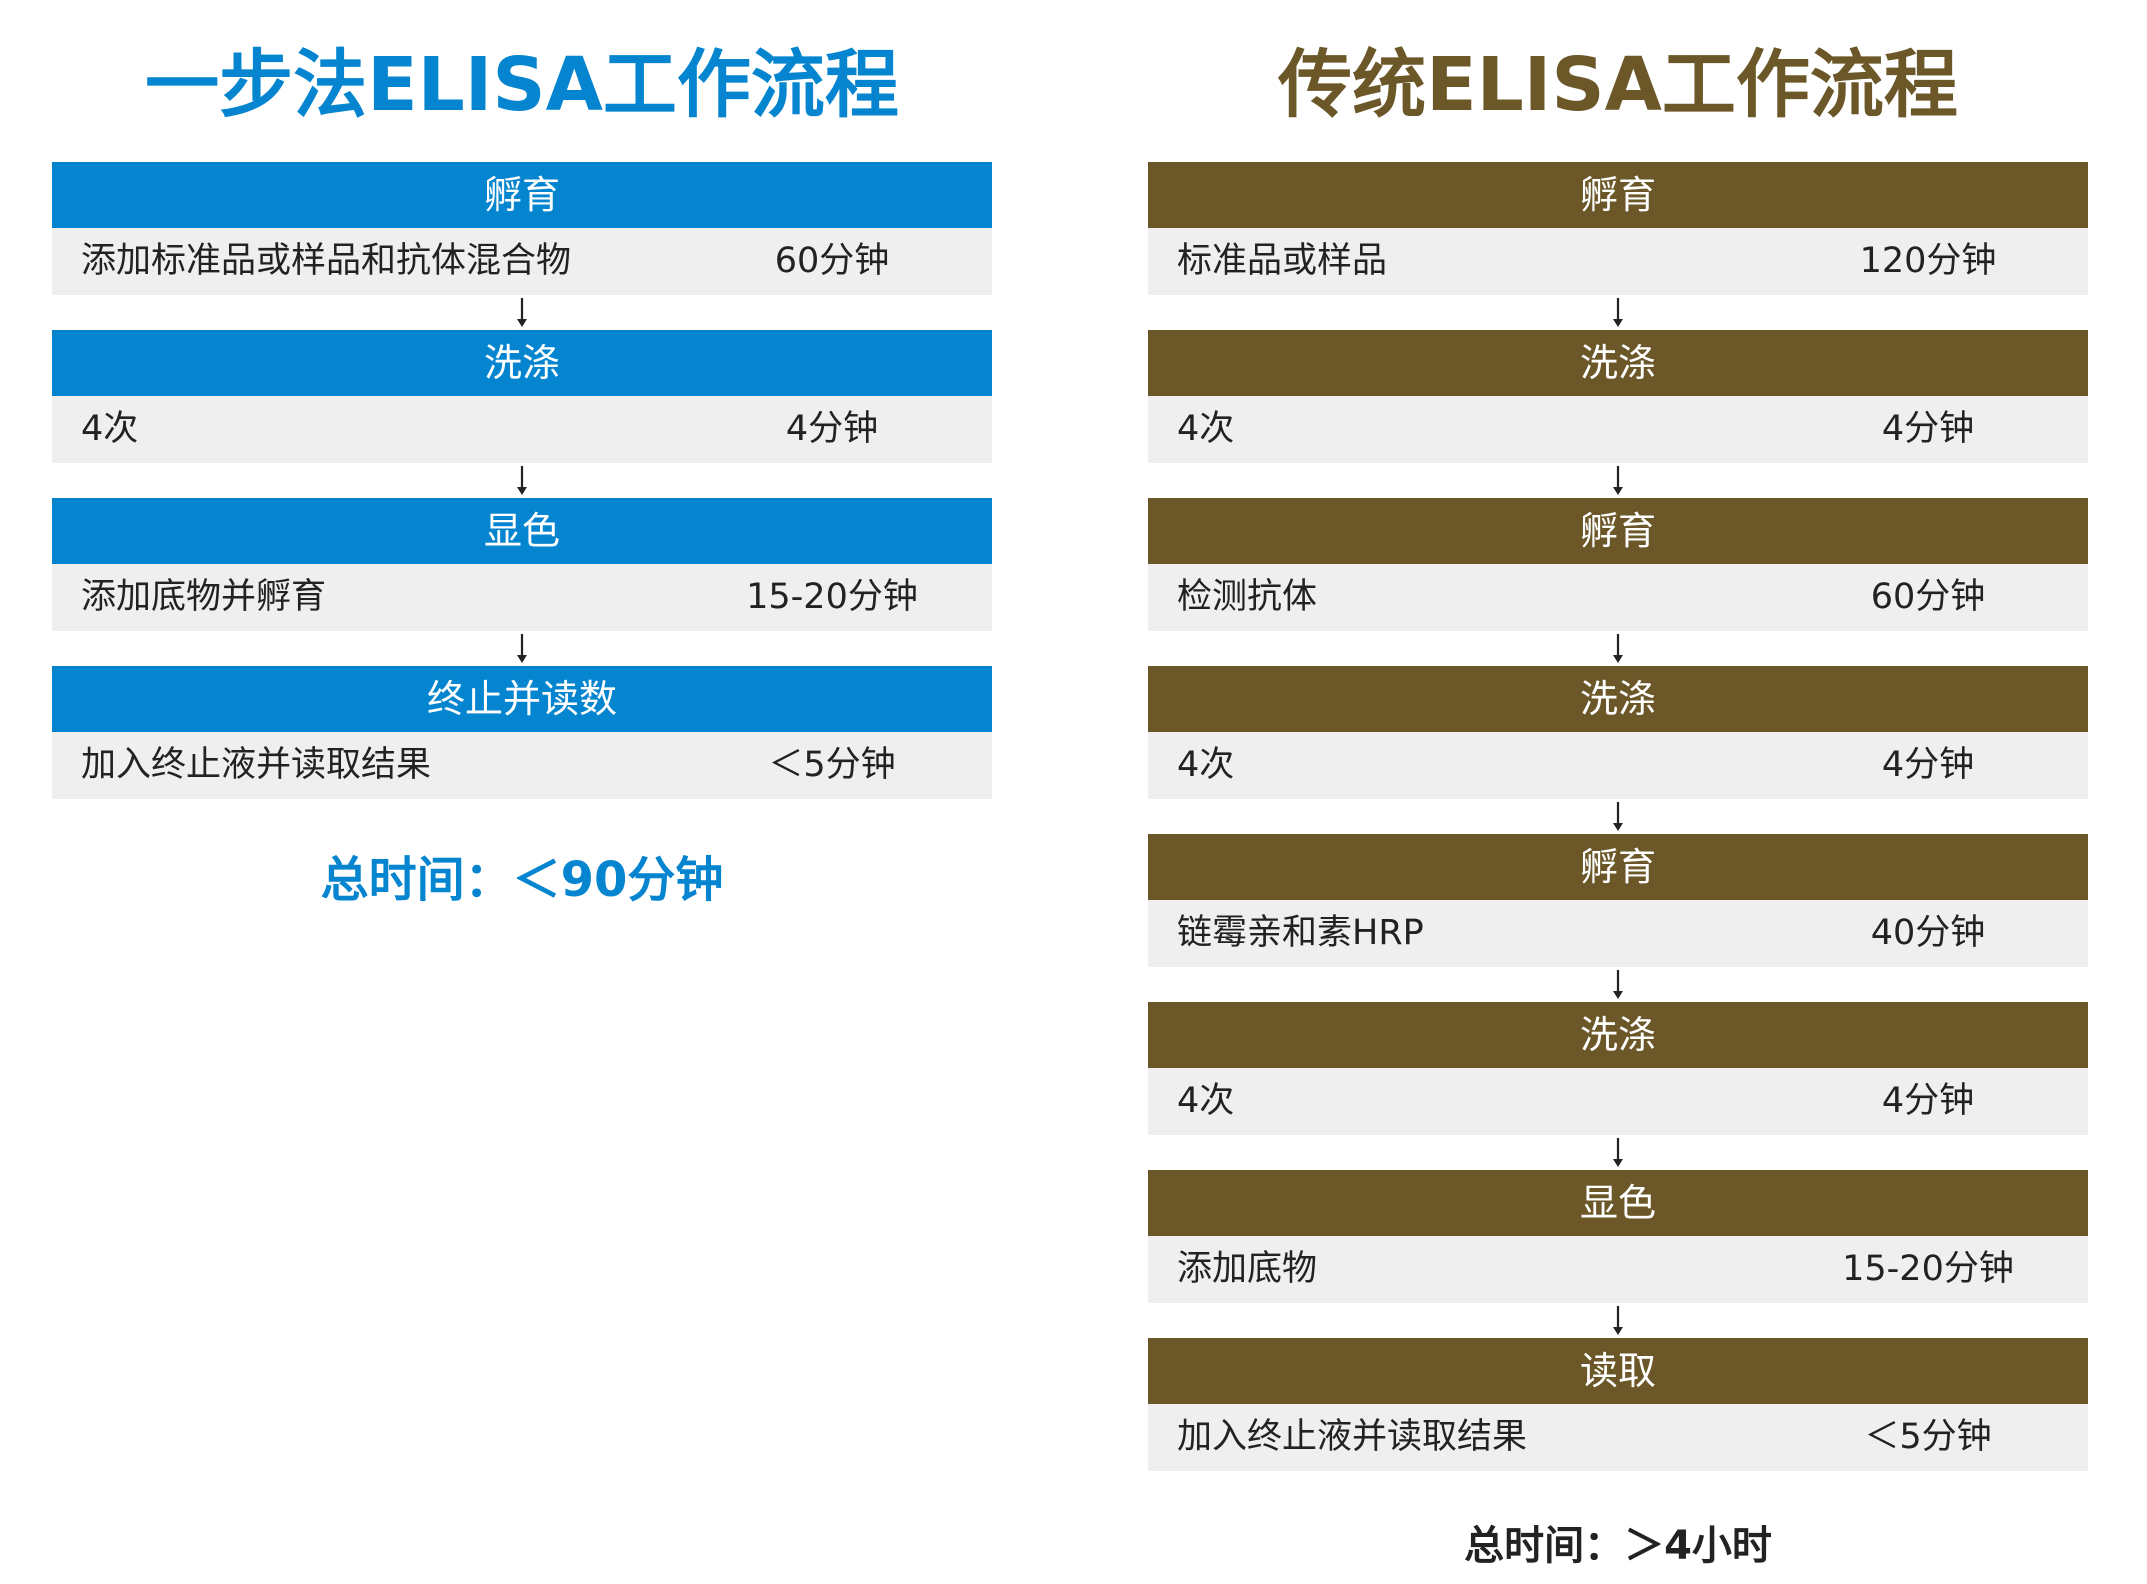 The width and height of the screenshot is (2147, 1584). I want to click on workflow-step: 孵育检测抗体 60分钟, so click(1618, 564).